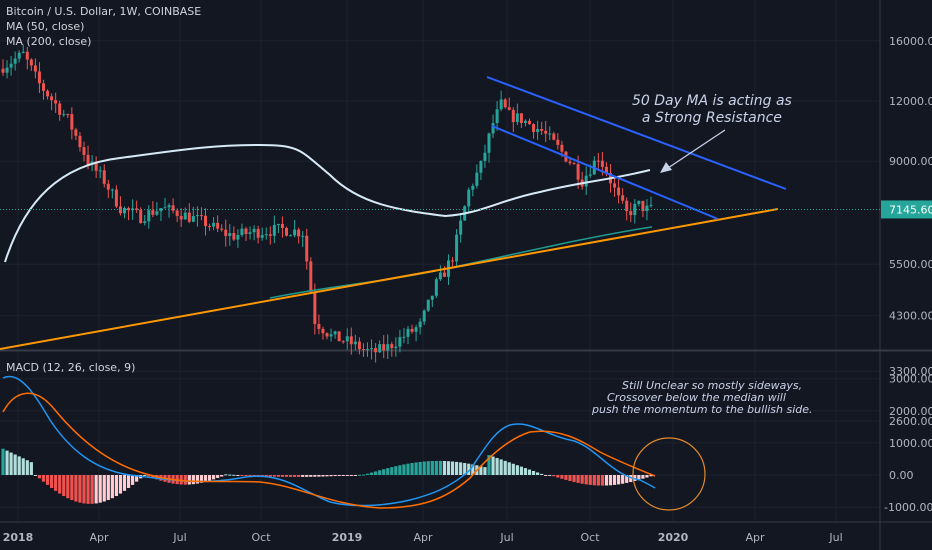  Describe the element at coordinates (910, 316) in the screenshot. I see `price-tick-label: 4300.00` at that location.